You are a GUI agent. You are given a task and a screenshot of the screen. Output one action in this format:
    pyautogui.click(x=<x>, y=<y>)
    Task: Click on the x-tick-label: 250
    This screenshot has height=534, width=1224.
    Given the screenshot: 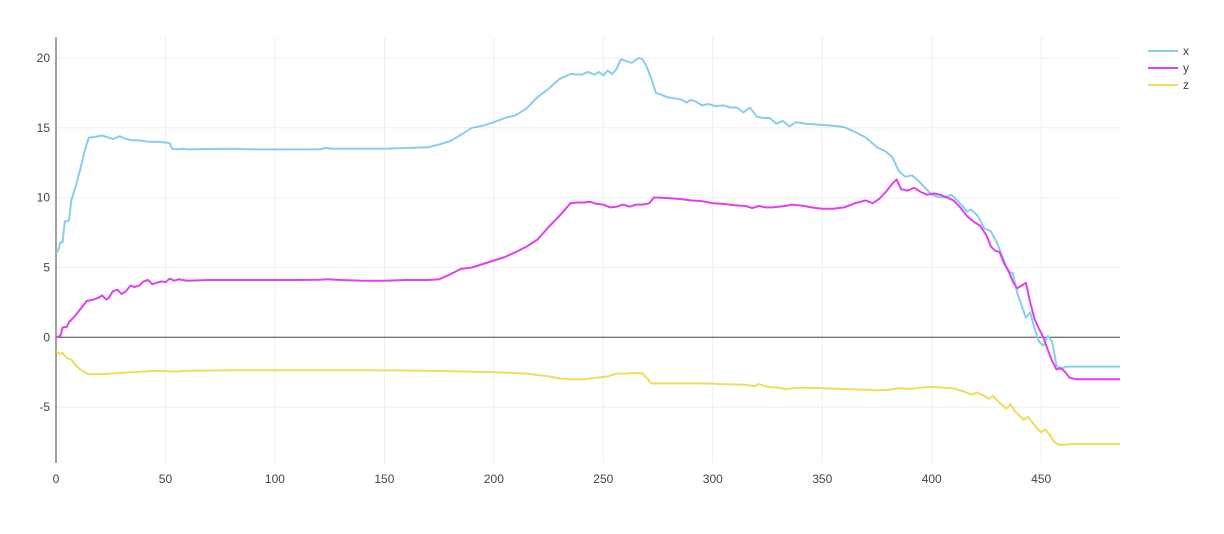 What is the action you would take?
    pyautogui.click(x=603, y=479)
    